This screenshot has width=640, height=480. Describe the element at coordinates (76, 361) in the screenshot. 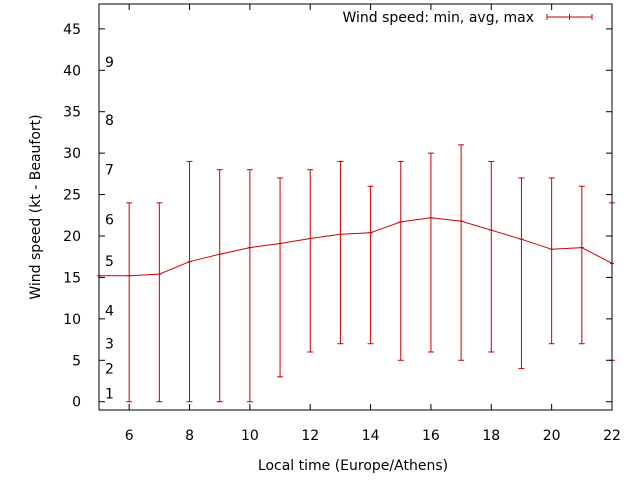

I see `y-tick-label: 5` at that location.